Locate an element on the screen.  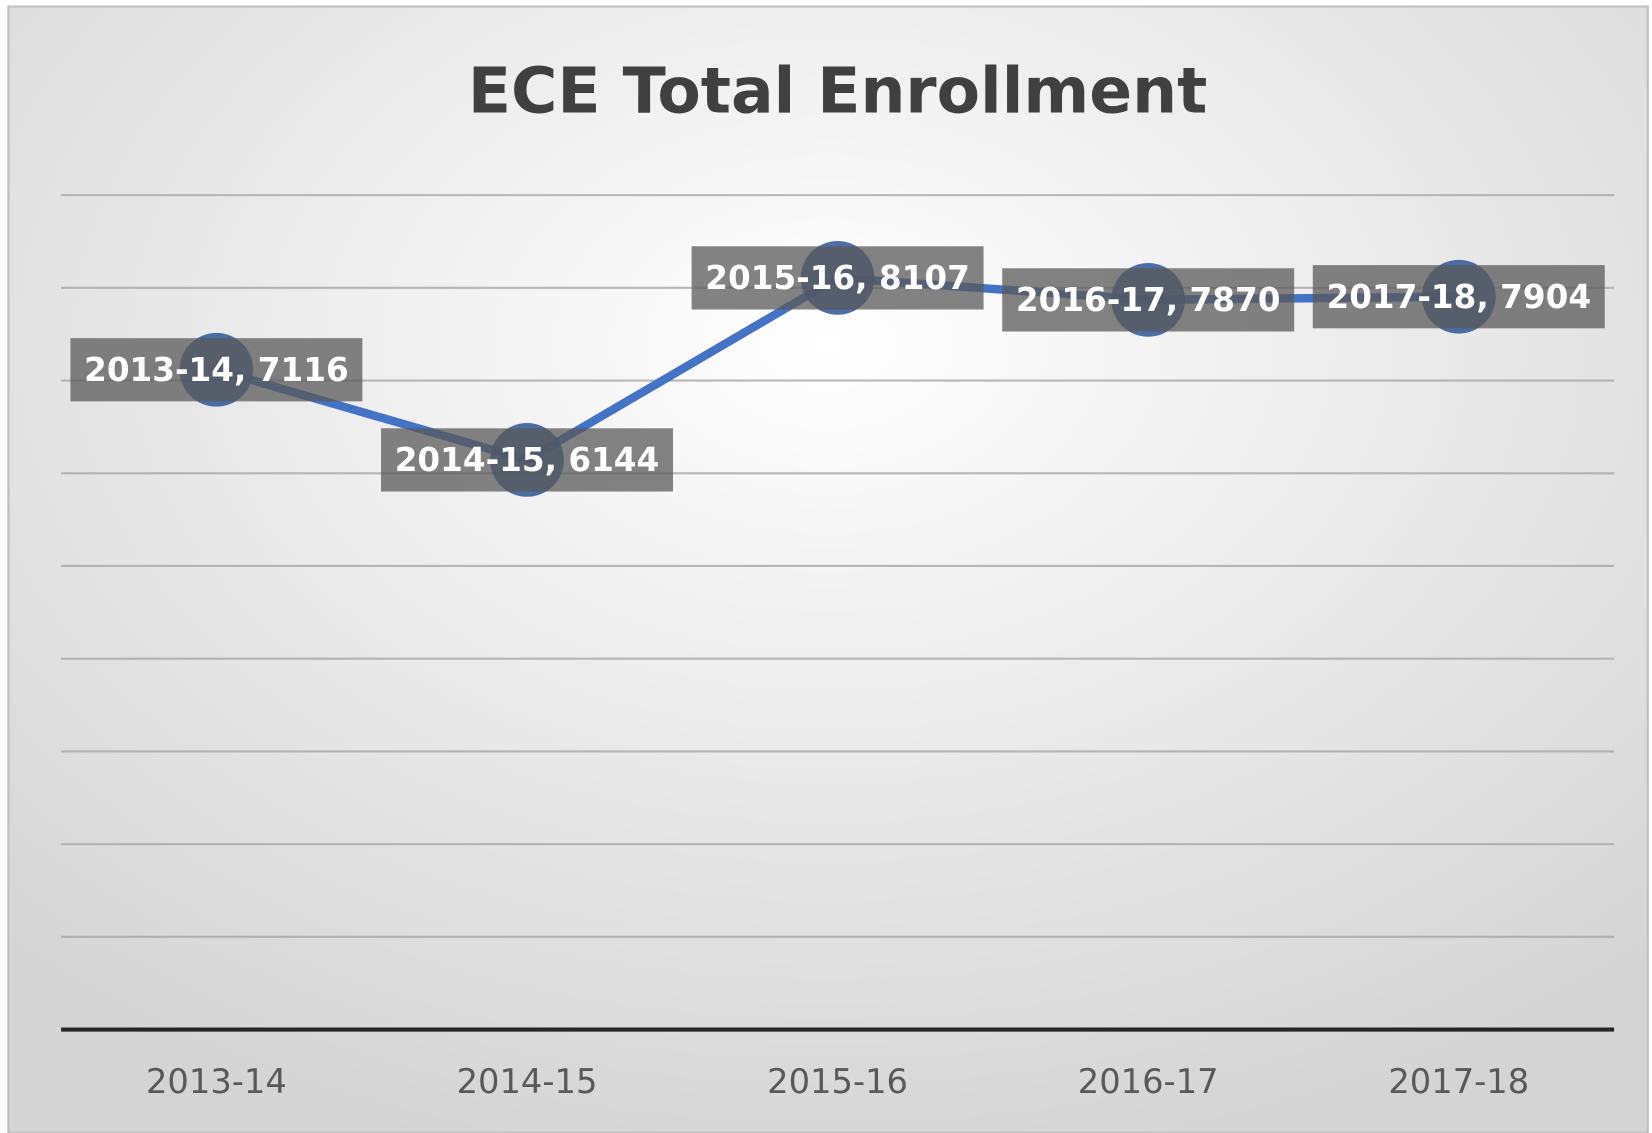
data-label: 2013-14, 7116 is located at coordinates (216, 370).